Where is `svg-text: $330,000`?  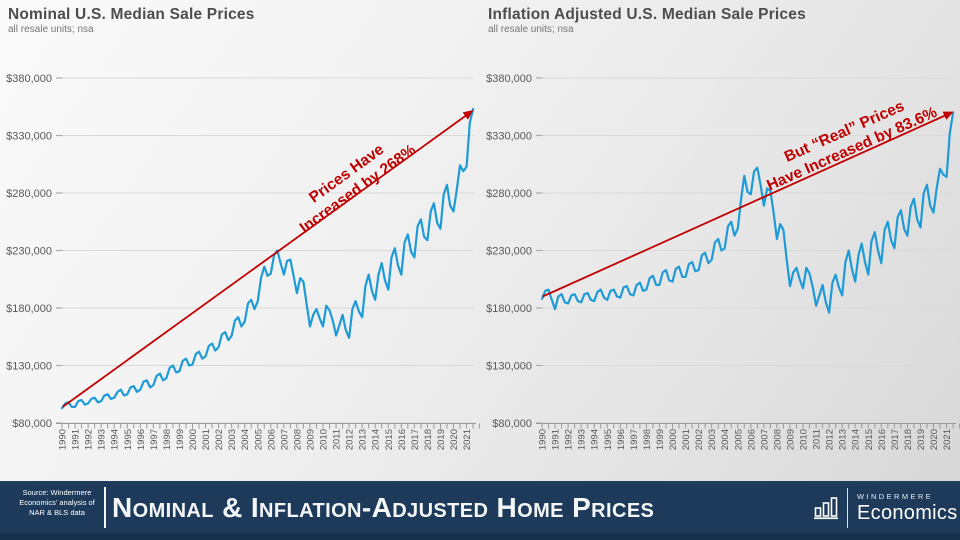
svg-text: $330,000 is located at coordinates (509, 137).